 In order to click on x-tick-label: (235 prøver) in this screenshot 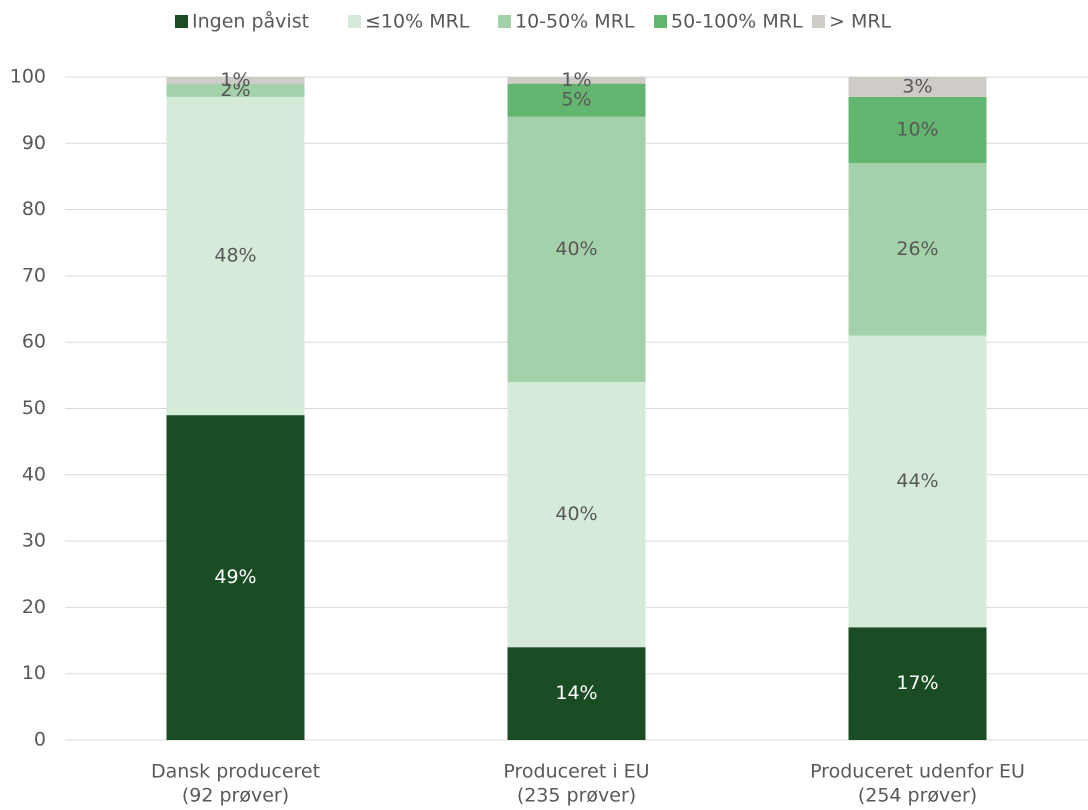, I will do `click(576, 796)`.